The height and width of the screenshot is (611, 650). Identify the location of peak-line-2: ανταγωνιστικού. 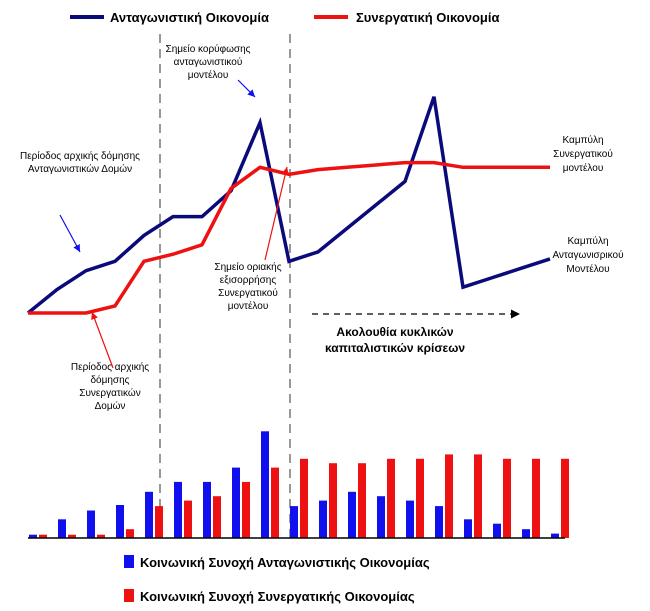
(208, 62).